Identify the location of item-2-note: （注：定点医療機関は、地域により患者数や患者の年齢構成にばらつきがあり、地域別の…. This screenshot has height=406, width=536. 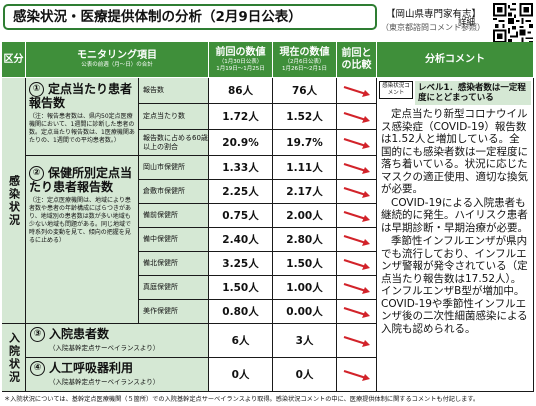
(80, 220).